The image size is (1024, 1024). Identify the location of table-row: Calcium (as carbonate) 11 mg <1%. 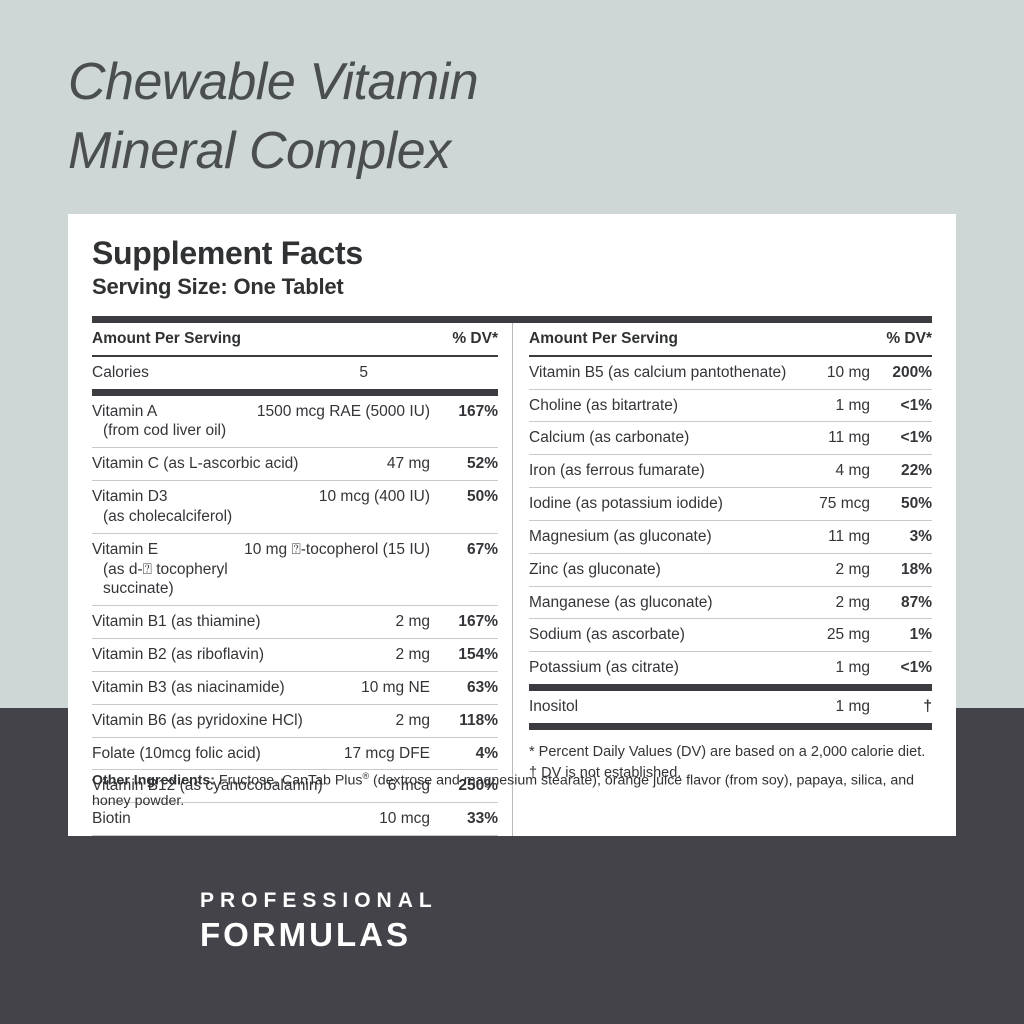
(730, 438).